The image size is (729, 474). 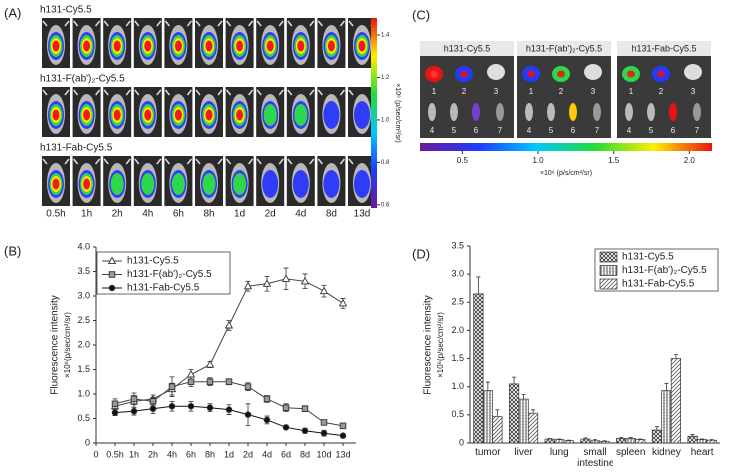 What do you see at coordinates (270, 214) in the screenshot?
I see `timepoint-label: 2d` at bounding box center [270, 214].